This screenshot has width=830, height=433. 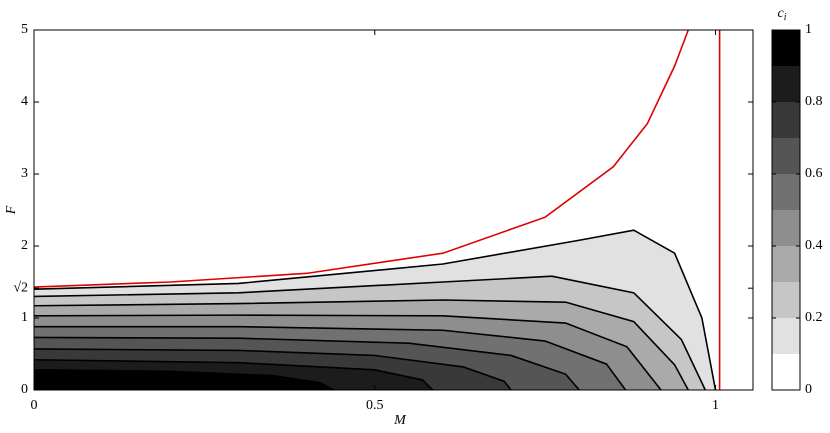 I want to click on y-tick-label: 0, so click(x=24, y=389).